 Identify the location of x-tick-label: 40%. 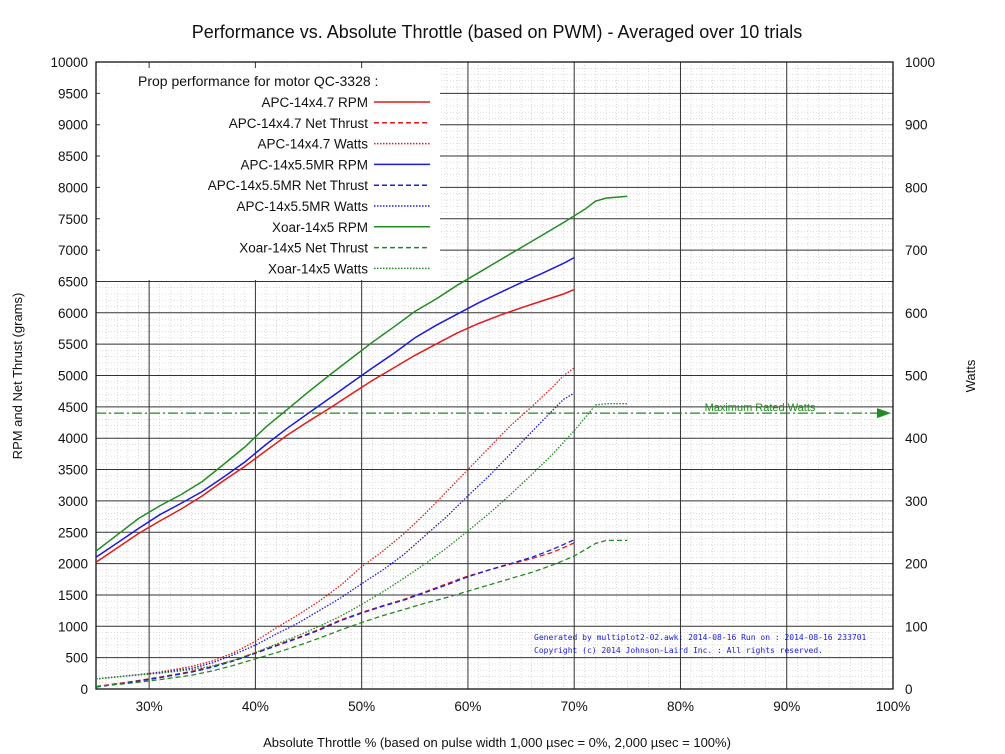
(255, 706).